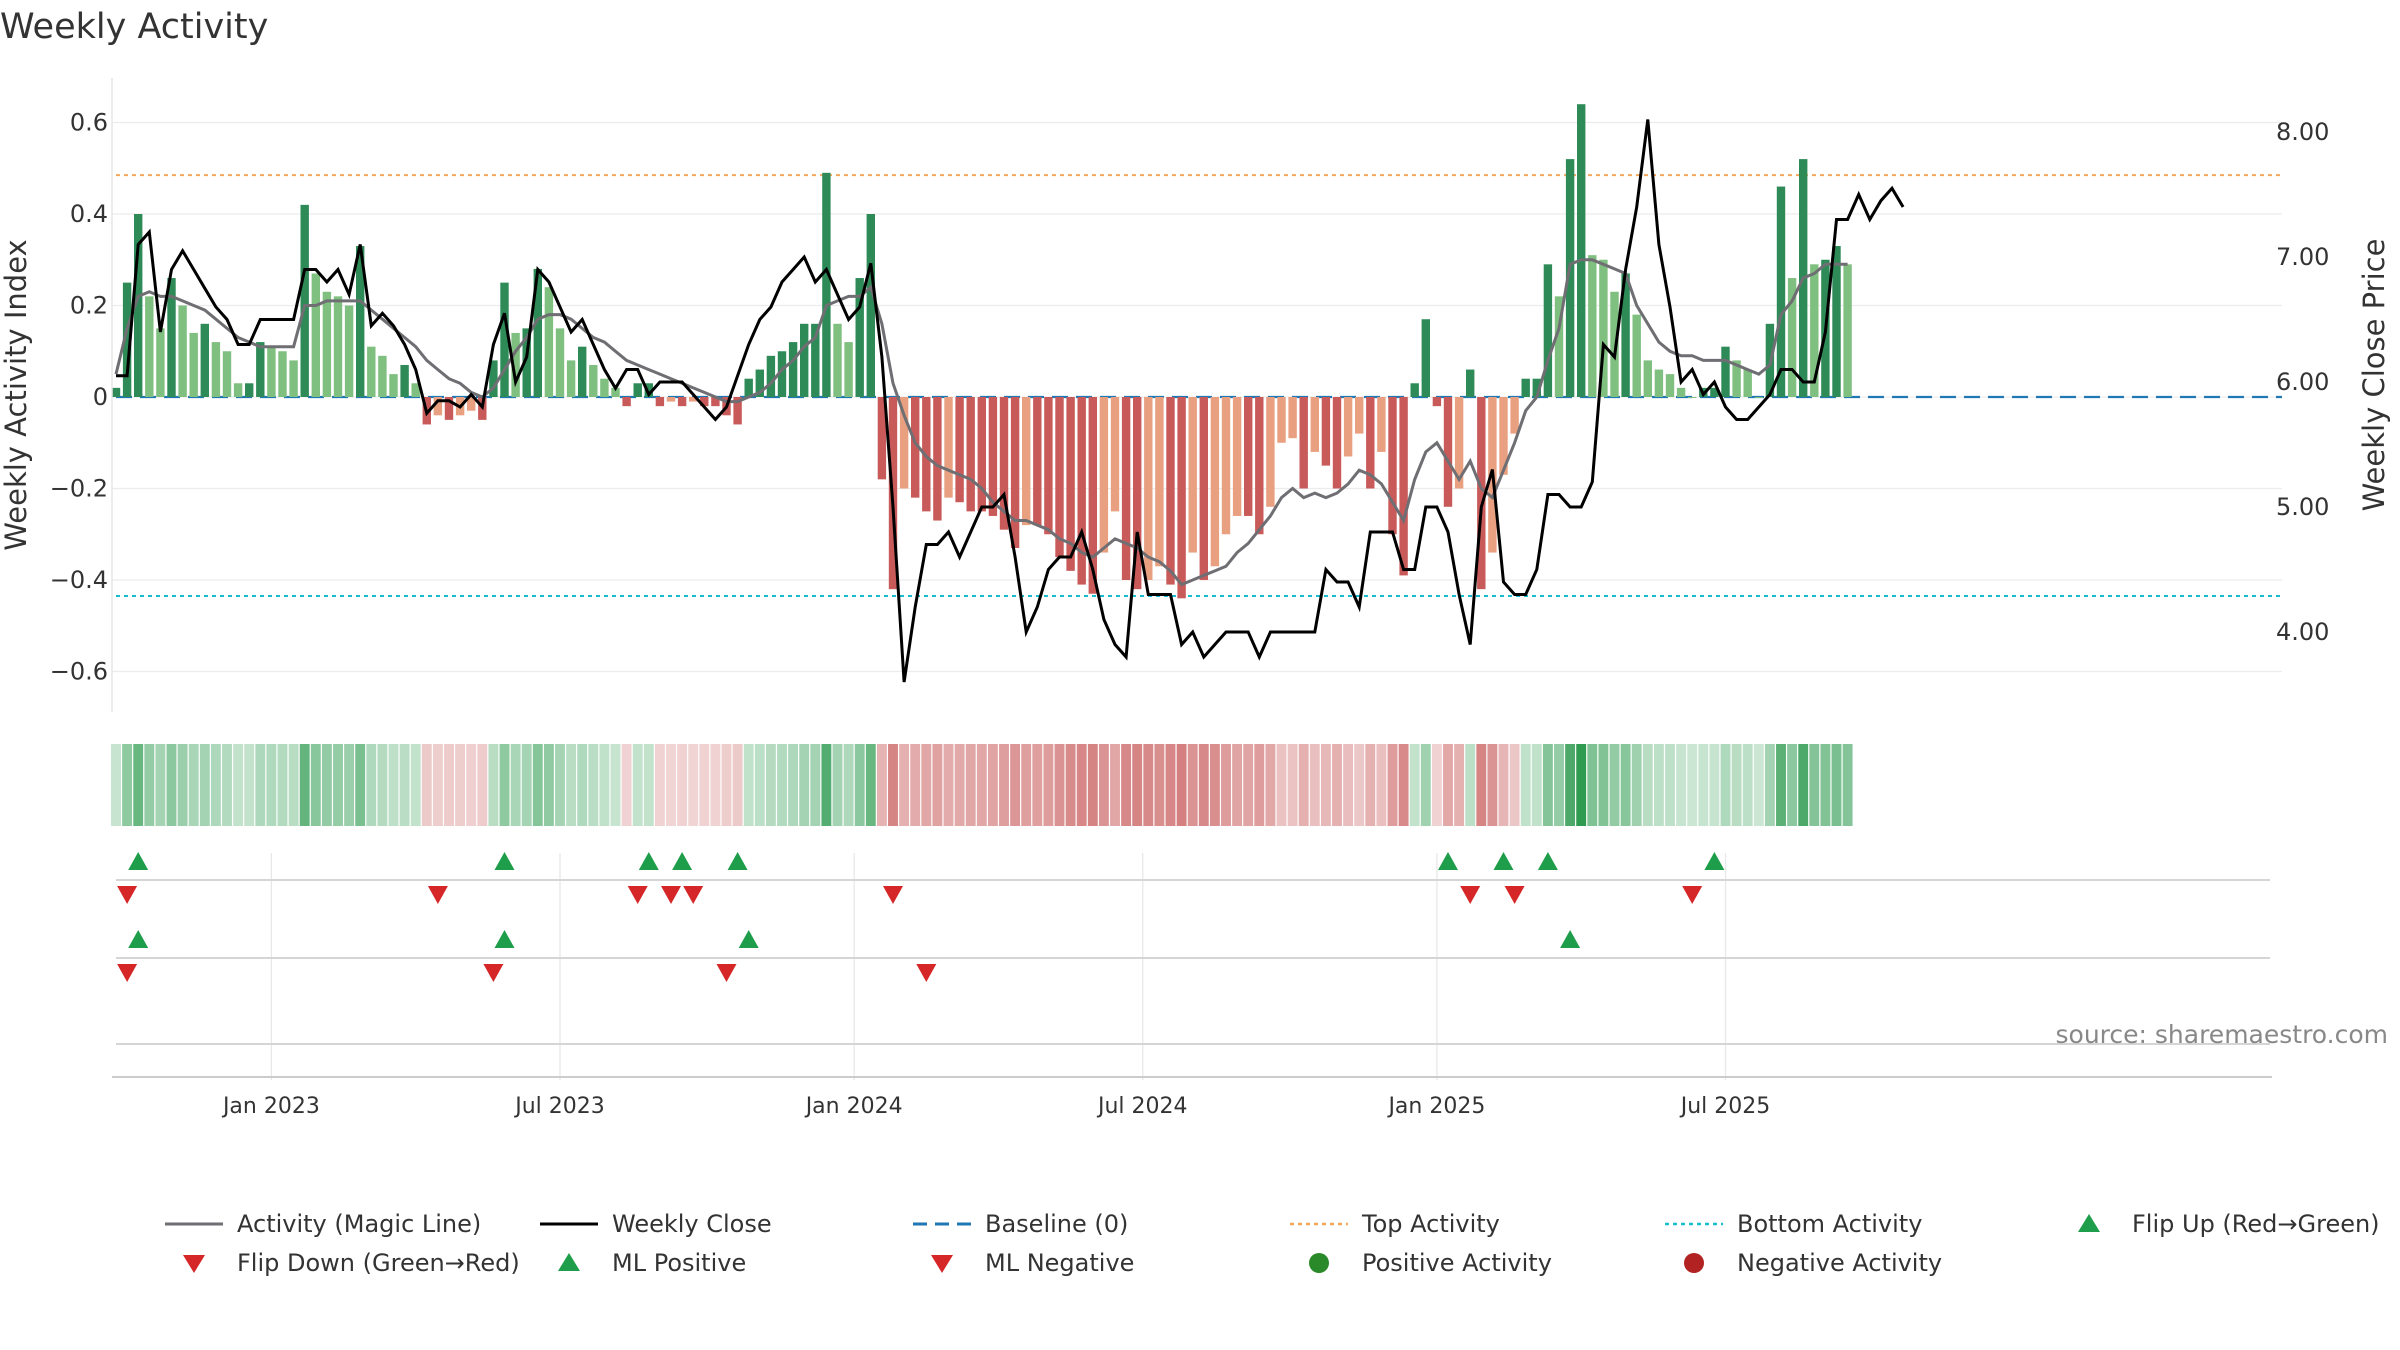 This screenshot has height=1350, width=2400. Describe the element at coordinates (1457, 1263) in the screenshot. I see `legend-label: Positive Activity` at that location.